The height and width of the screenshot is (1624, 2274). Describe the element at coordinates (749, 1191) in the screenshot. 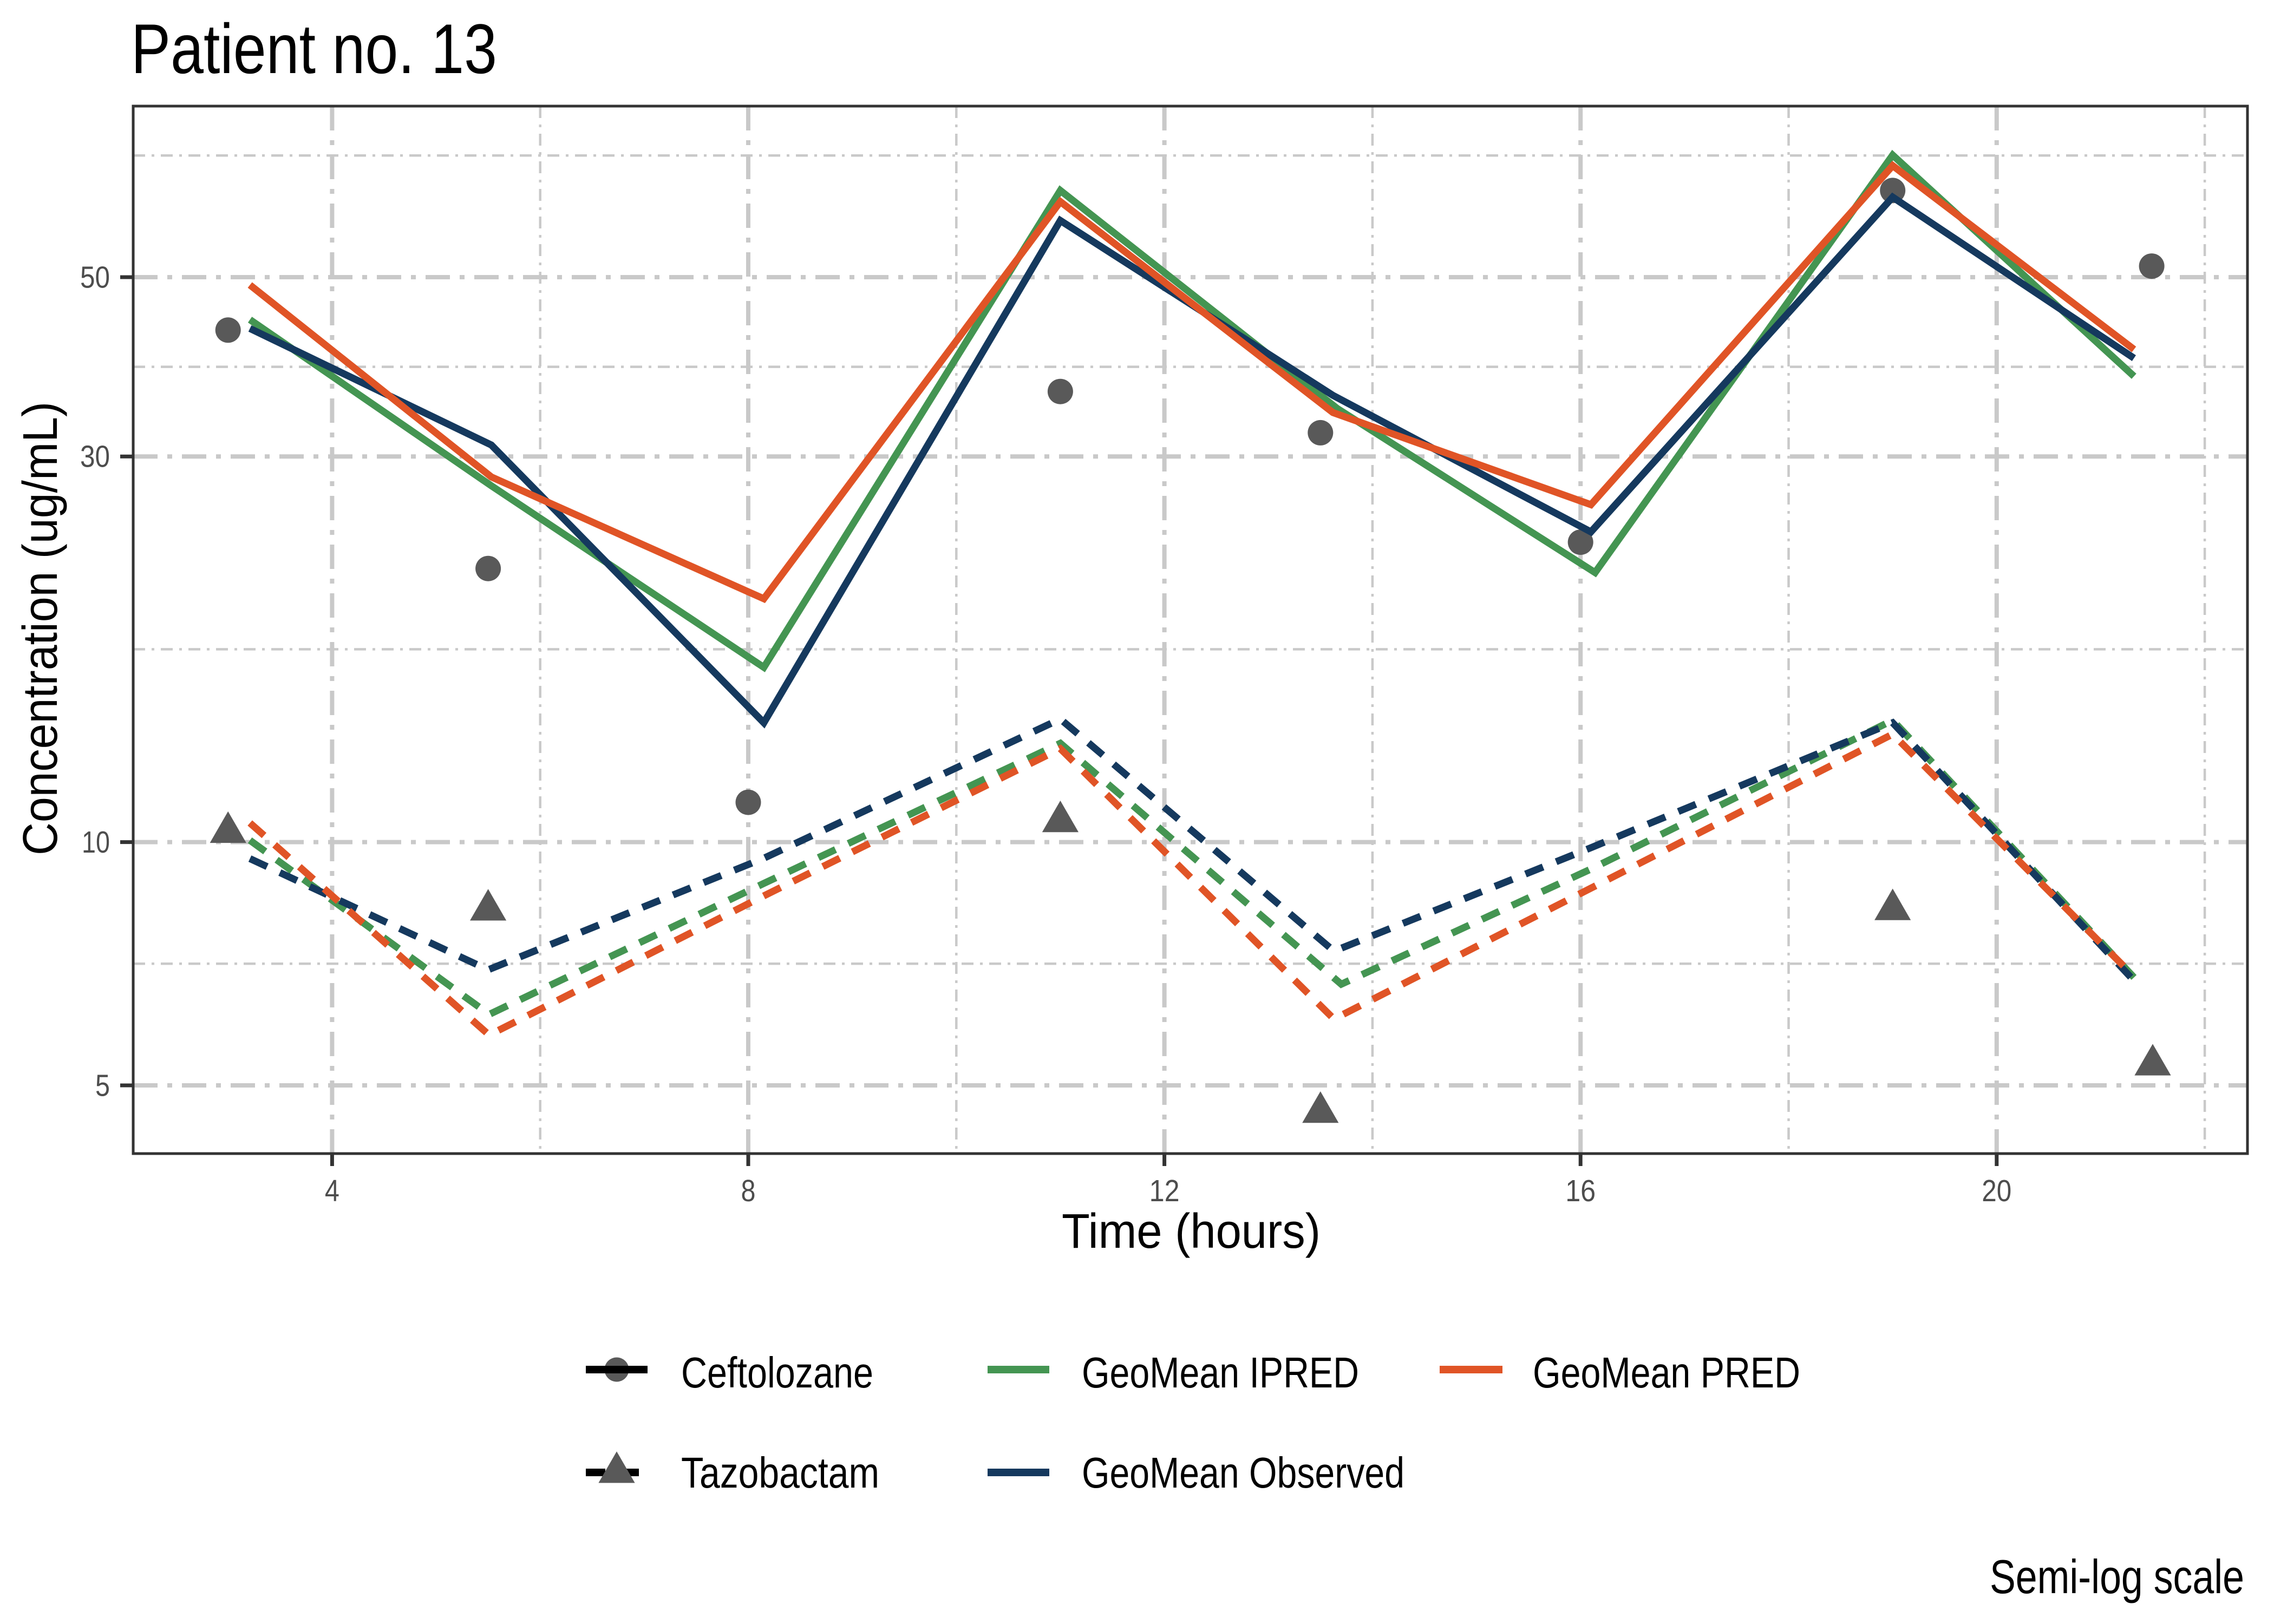

I see `svg-text: 8` at that location.